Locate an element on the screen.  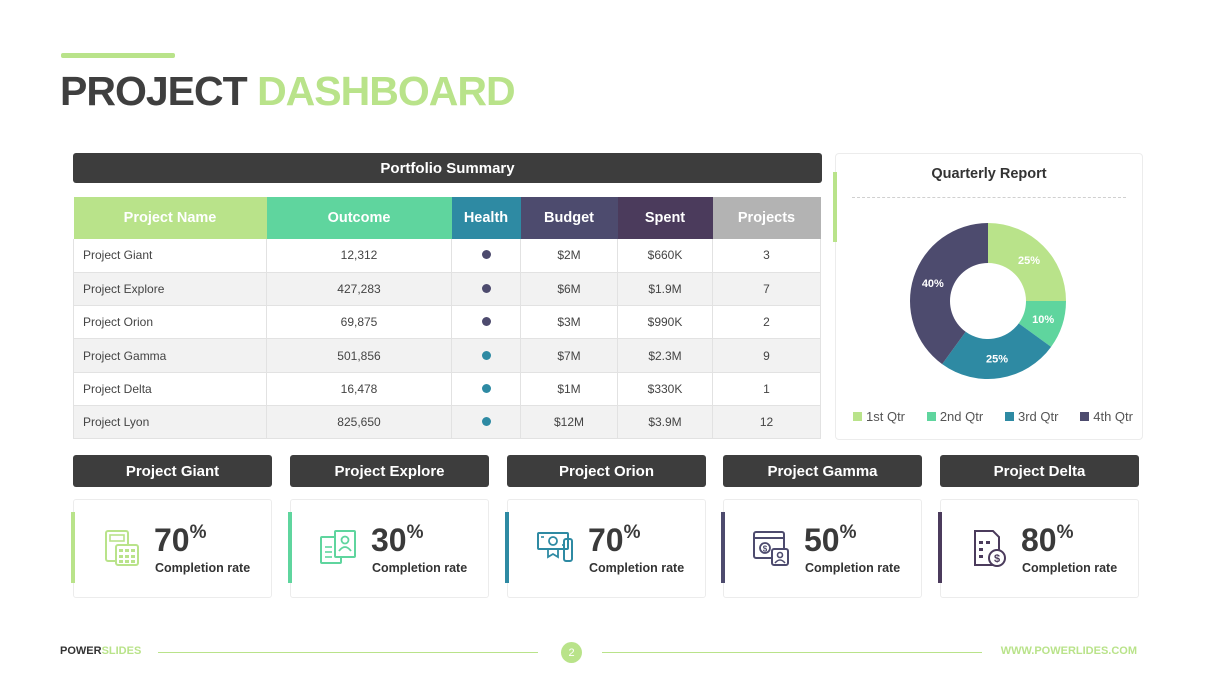
slice-label: 10% is located at coordinates (1043, 320).